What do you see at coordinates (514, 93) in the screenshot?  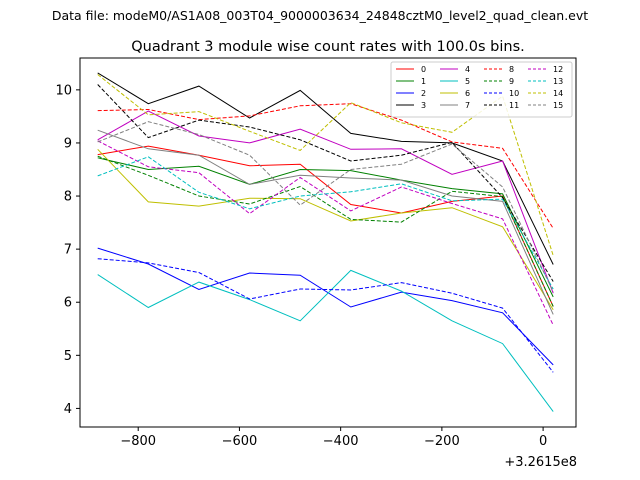 I see `legend-label-10: 10` at bounding box center [514, 93].